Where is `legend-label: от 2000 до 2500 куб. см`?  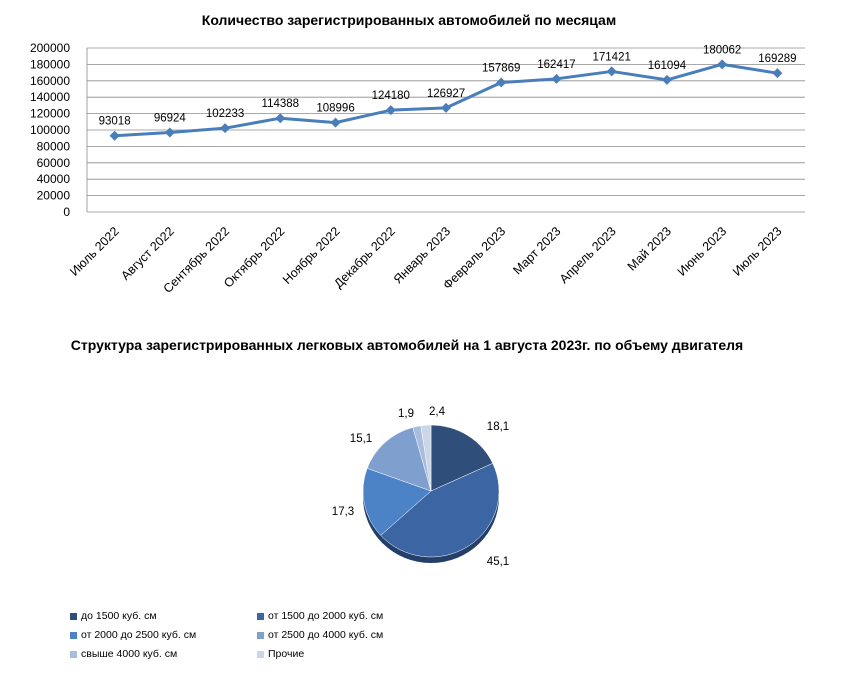
legend-label: от 2000 до 2500 куб. см is located at coordinates (139, 635).